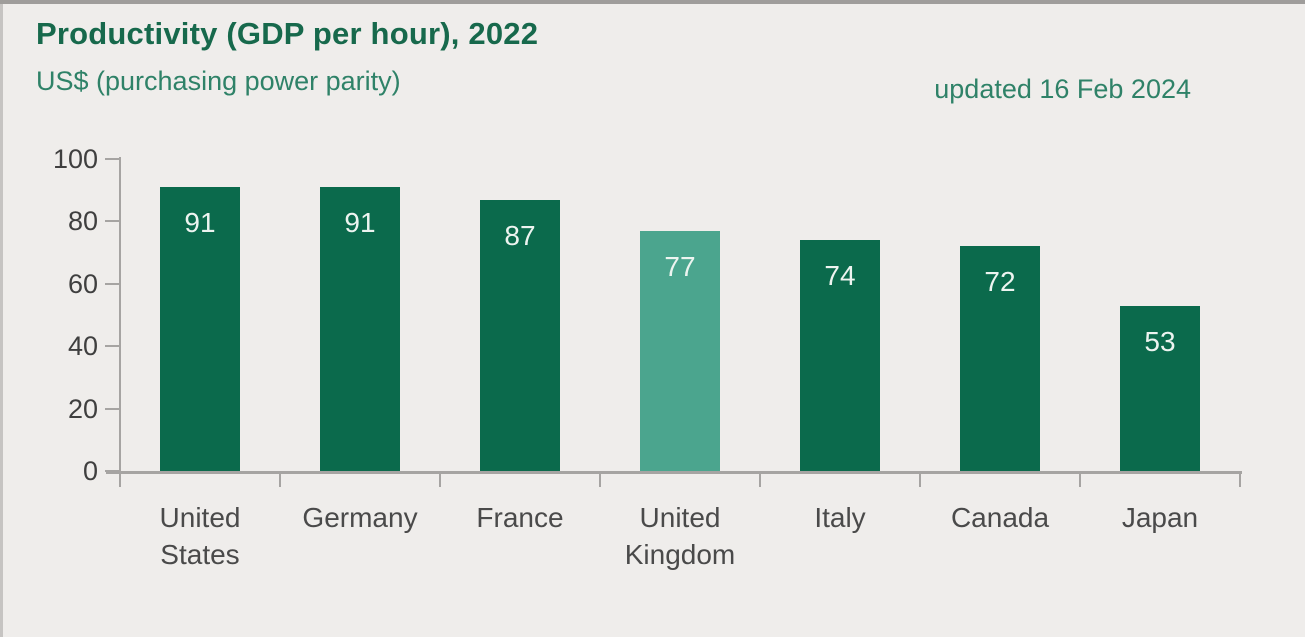 This screenshot has height=637, width=1305. Describe the element at coordinates (200, 329) in the screenshot. I see `bar-united-states: 91` at that location.